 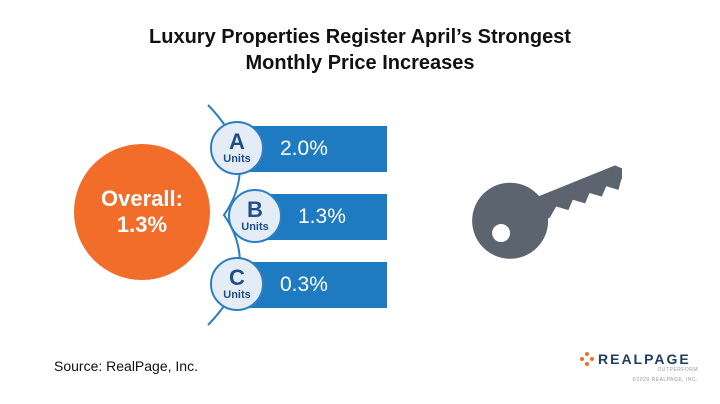 I want to click on bar-c-value: 0.3%, so click(x=304, y=284).